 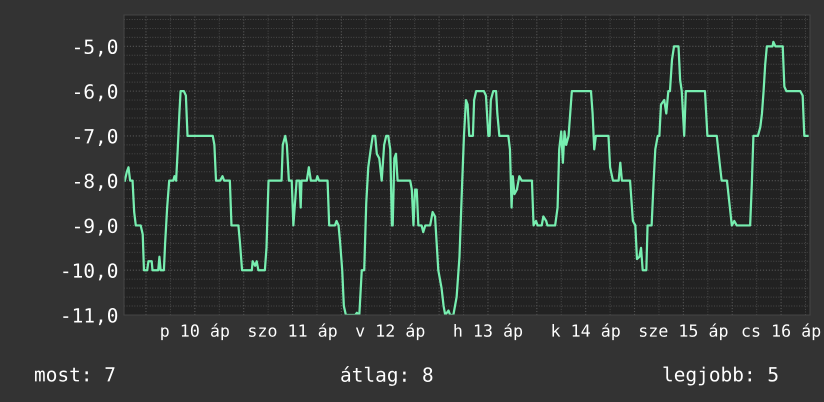 What do you see at coordinates (386, 376) in the screenshot?
I see `text: átlag: 8` at bounding box center [386, 376].